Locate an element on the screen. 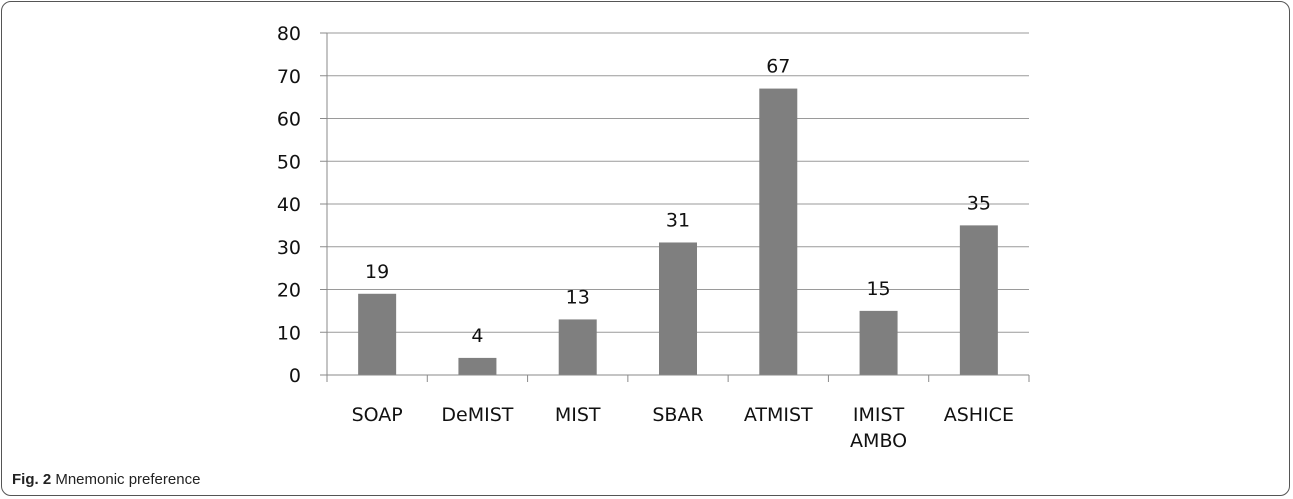 The height and width of the screenshot is (499, 1293). y-tick-label: 50 is located at coordinates (289, 162).